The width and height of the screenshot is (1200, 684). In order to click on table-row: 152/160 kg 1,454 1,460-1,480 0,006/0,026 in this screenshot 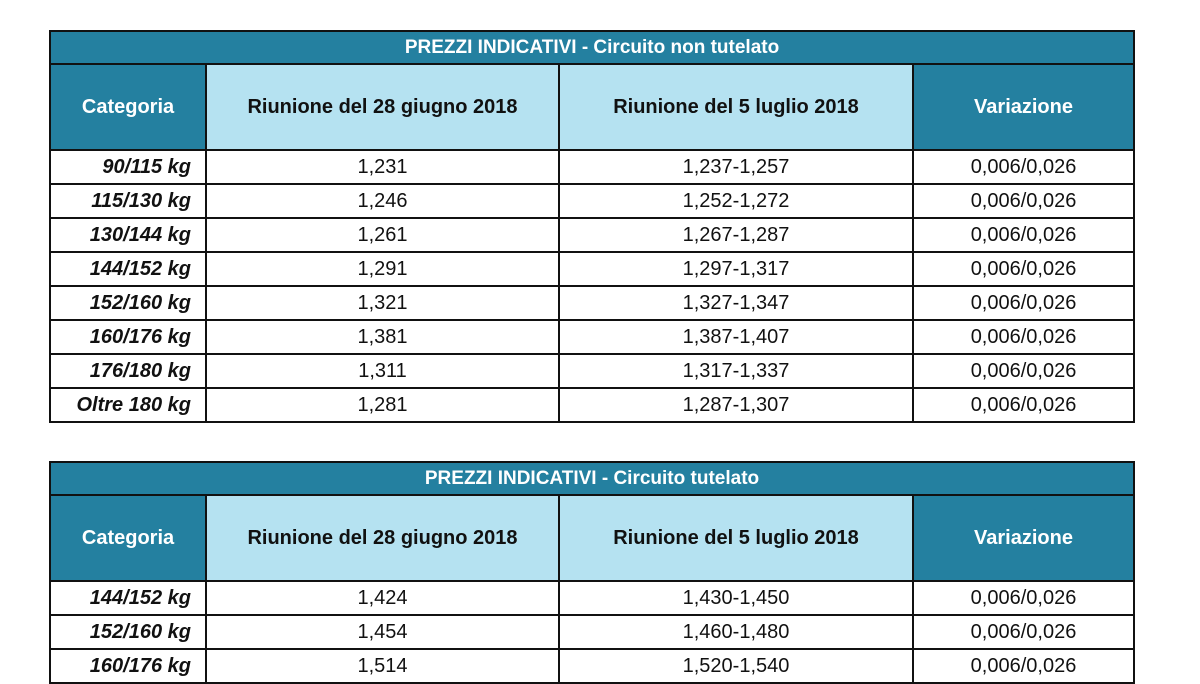, I will do `click(592, 632)`.